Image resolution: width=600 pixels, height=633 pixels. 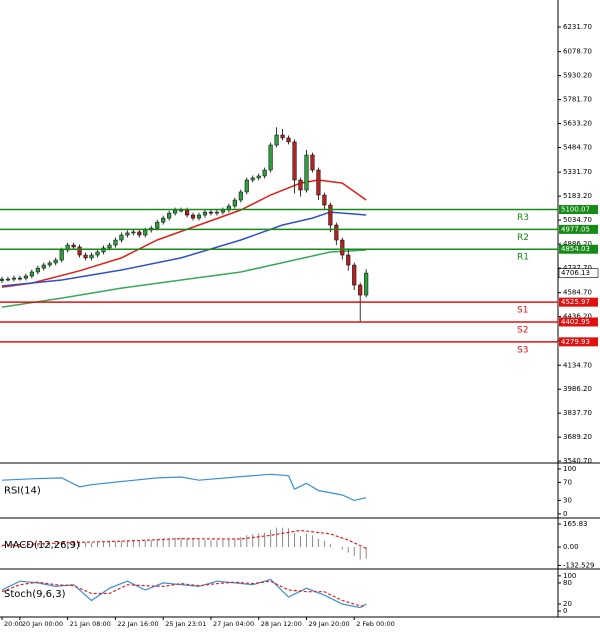 I want to click on pivot-name: R1, so click(x=523, y=258).